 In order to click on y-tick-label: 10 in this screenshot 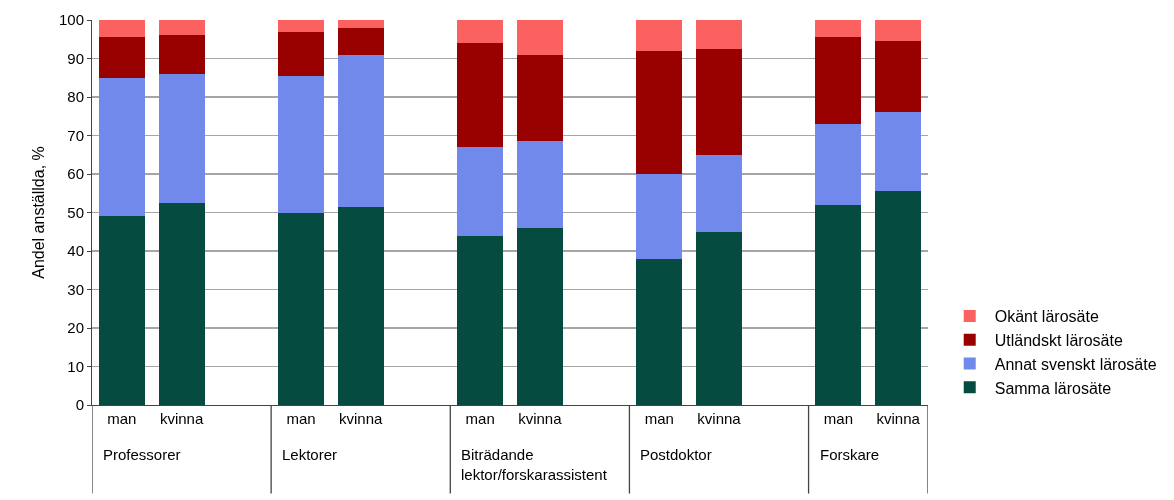, I will do `click(75, 366)`.